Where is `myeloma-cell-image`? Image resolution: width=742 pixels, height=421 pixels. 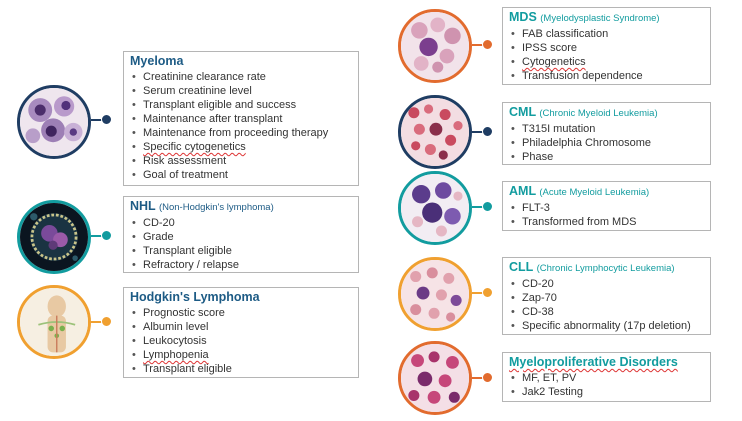 myeloma-cell-image is located at coordinates (54, 122).